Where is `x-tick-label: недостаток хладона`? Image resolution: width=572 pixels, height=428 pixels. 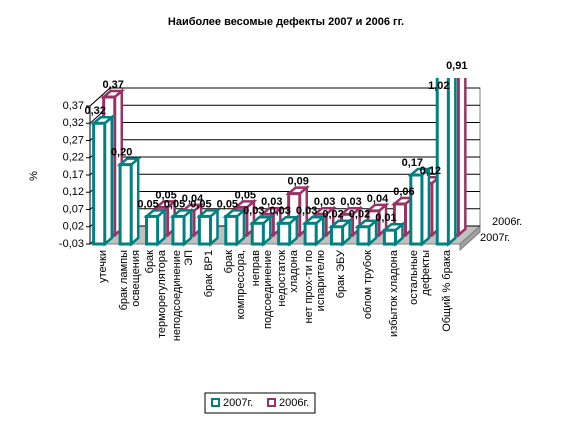 x-tick-label: недостаток хладона is located at coordinates (288, 278).